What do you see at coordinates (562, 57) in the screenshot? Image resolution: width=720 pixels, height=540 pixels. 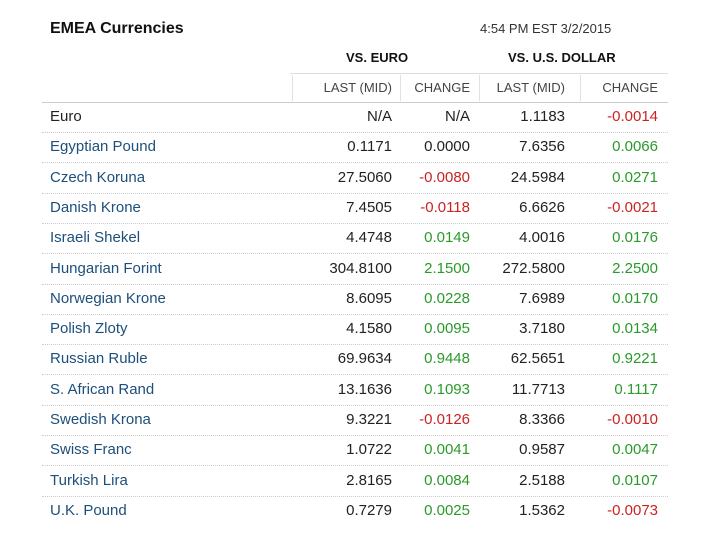 I see `group-header: VS. U.S. DOLLAR` at bounding box center [562, 57].